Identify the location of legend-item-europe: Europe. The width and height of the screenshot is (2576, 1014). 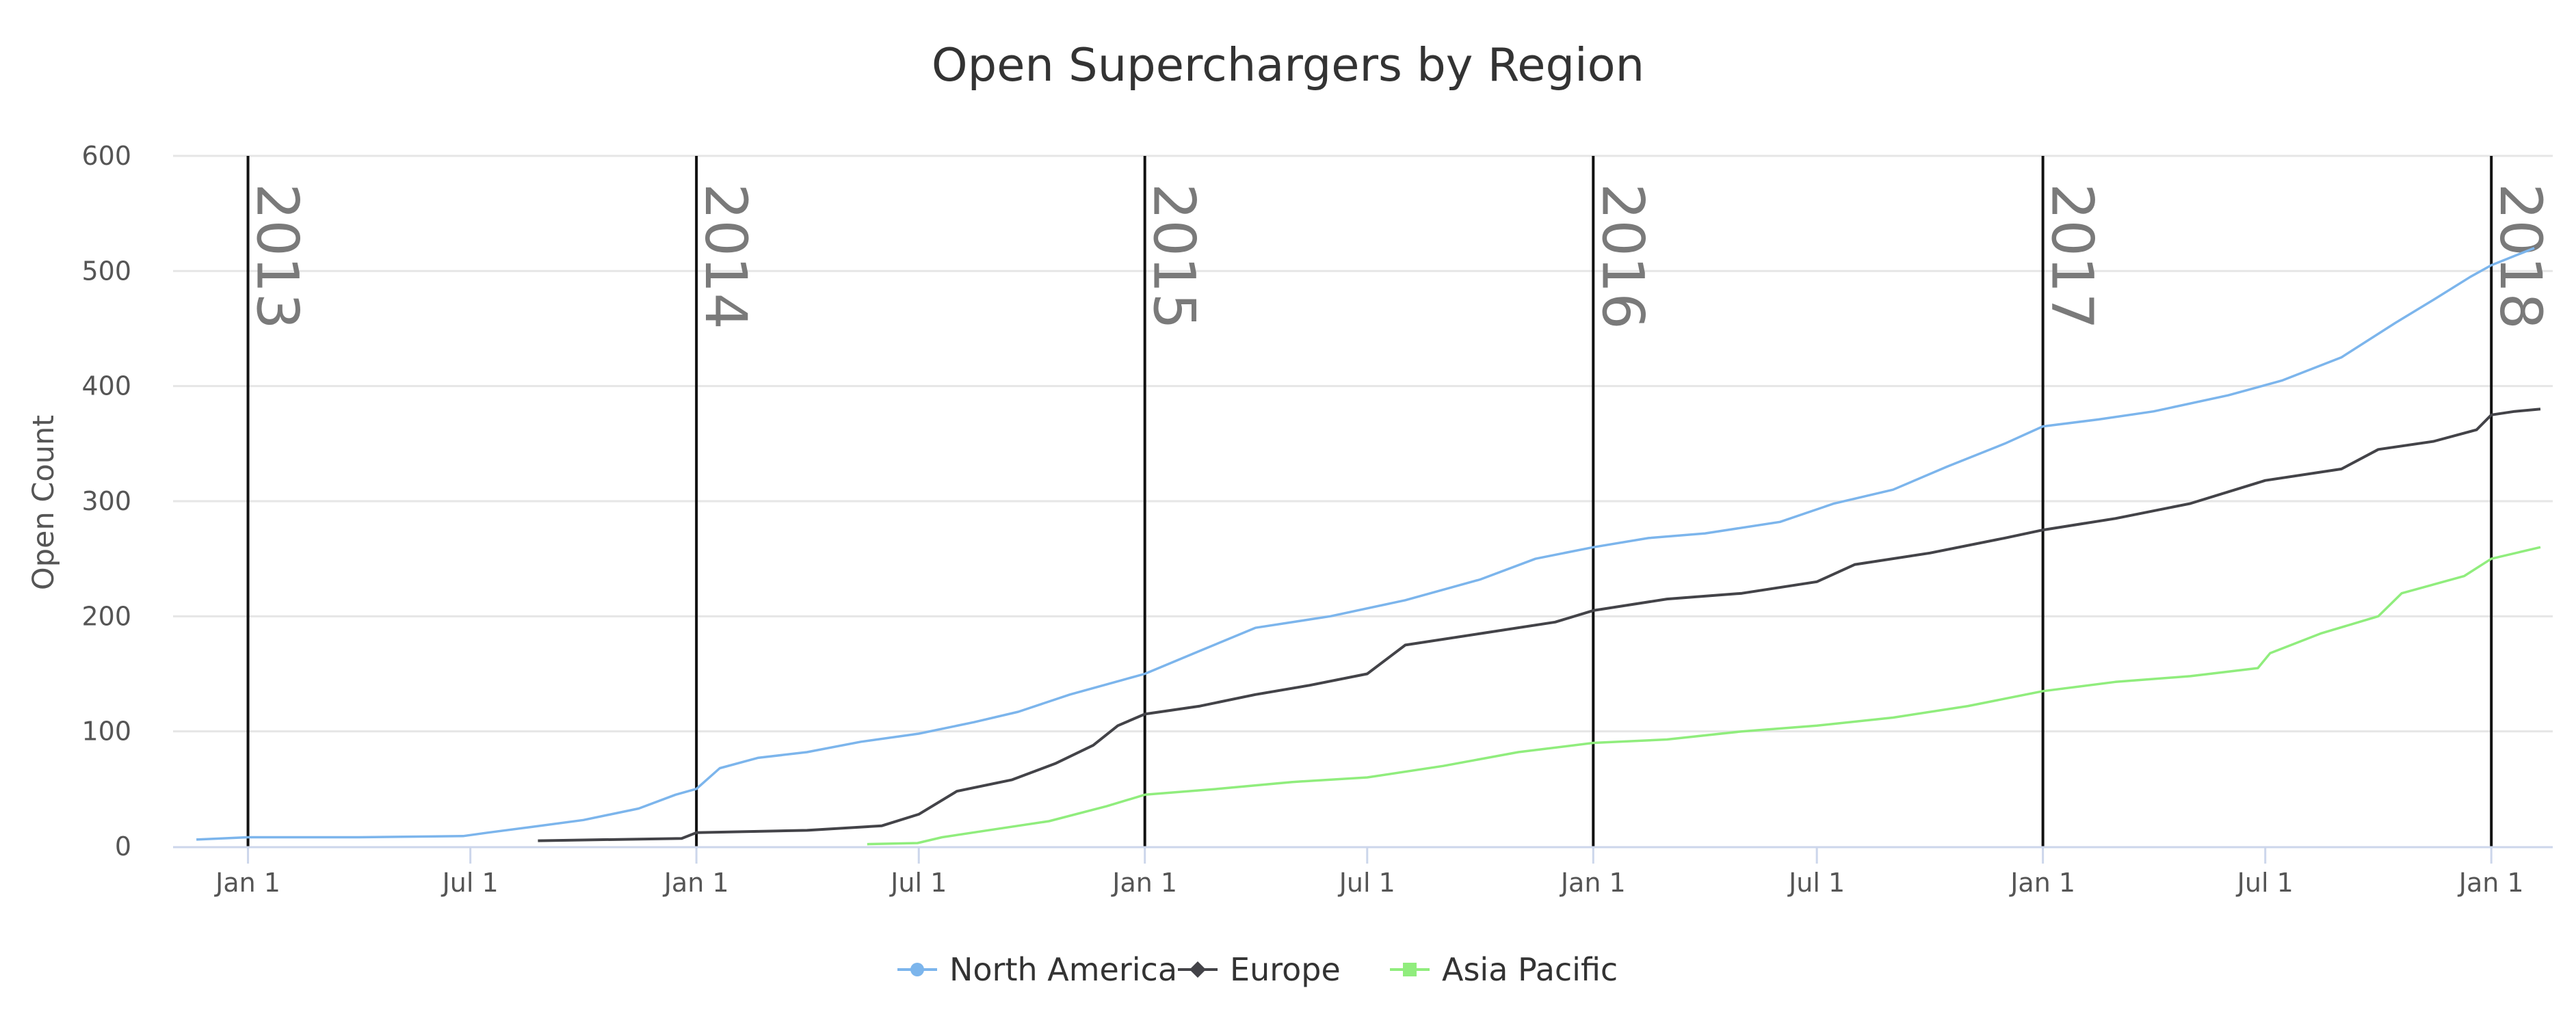
(1259, 969).